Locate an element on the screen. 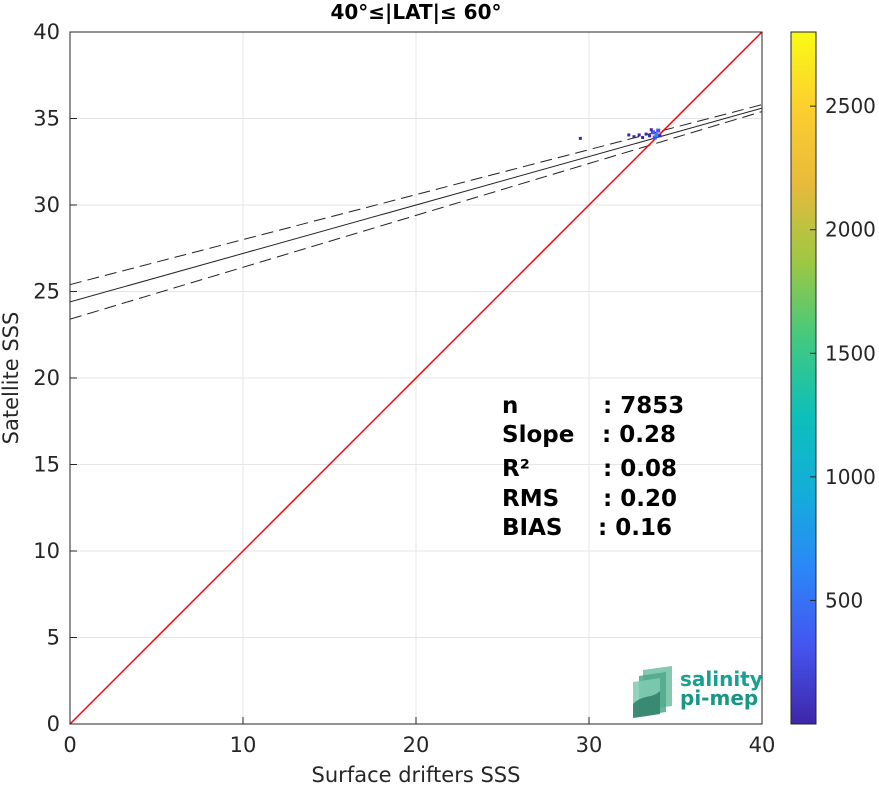 Image resolution: width=879 pixels, height=790 pixels. x-axis-label: Surface drifters SSS is located at coordinates (416, 774).